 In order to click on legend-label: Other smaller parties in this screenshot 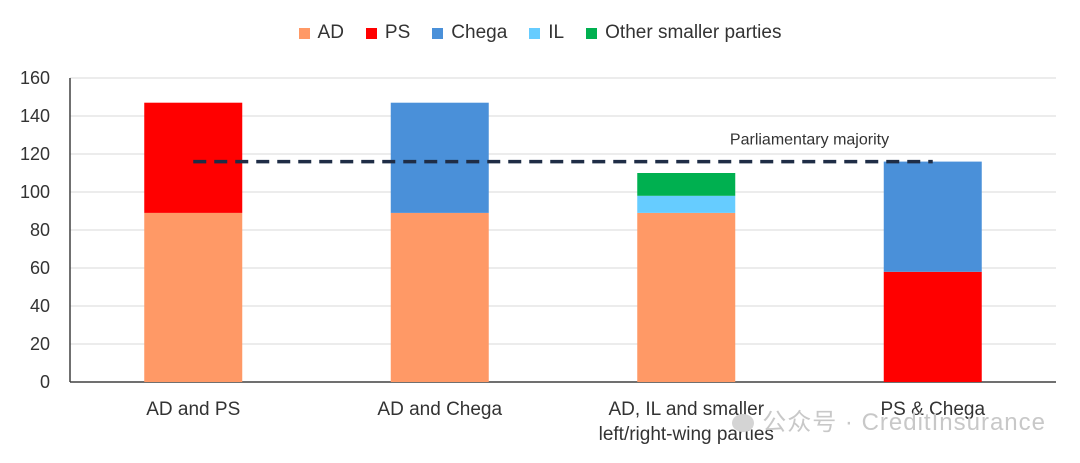, I will do `click(693, 32)`.